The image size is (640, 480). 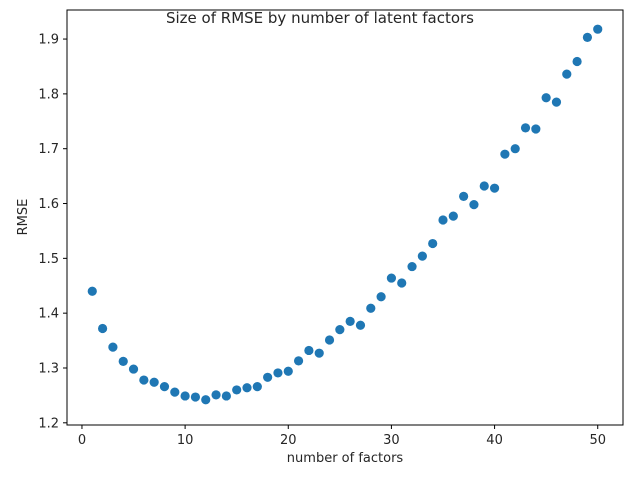 What do you see at coordinates (52, 232) in the screenshot?
I see `y-axis-ticks: 1.2 1.3 1.4 1.5 1.6 1.7 1.8 1.9` at bounding box center [52, 232].